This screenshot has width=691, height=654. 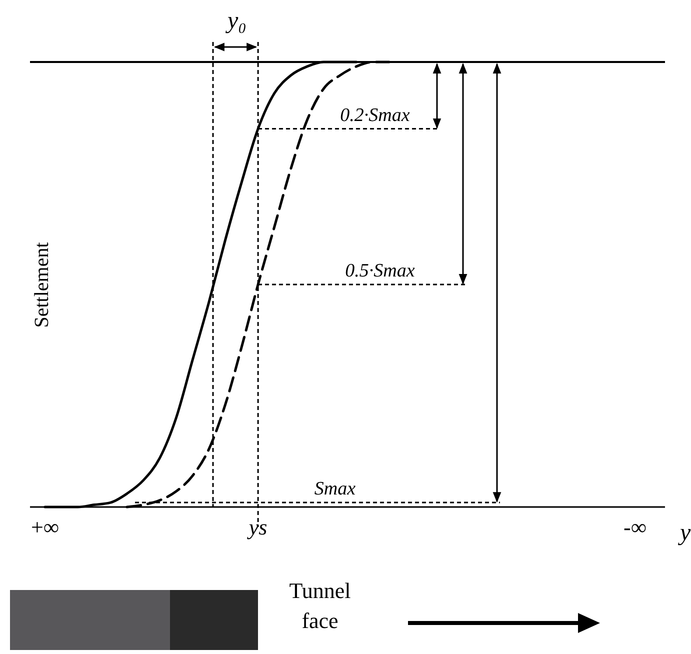 What do you see at coordinates (236, 21) in the screenshot?
I see `text: y₀` at bounding box center [236, 21].